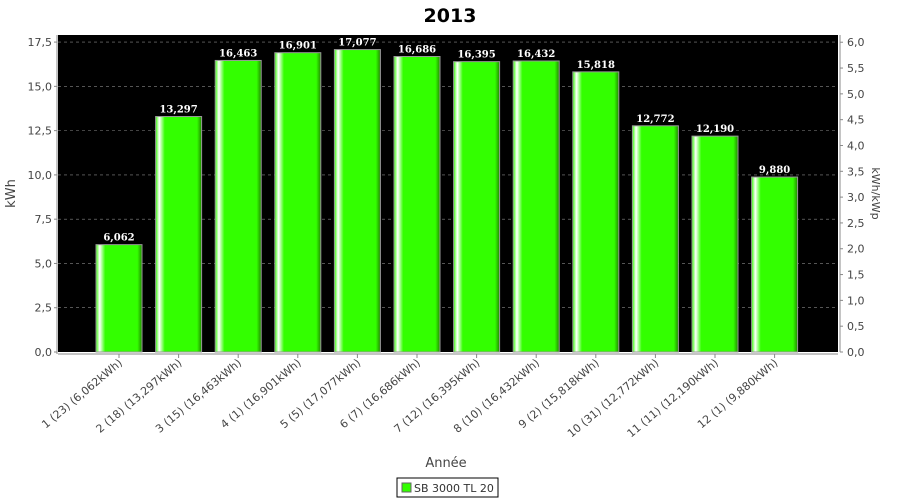  I want to click on legend-label: SB 3000 TL 20, so click(454, 488).